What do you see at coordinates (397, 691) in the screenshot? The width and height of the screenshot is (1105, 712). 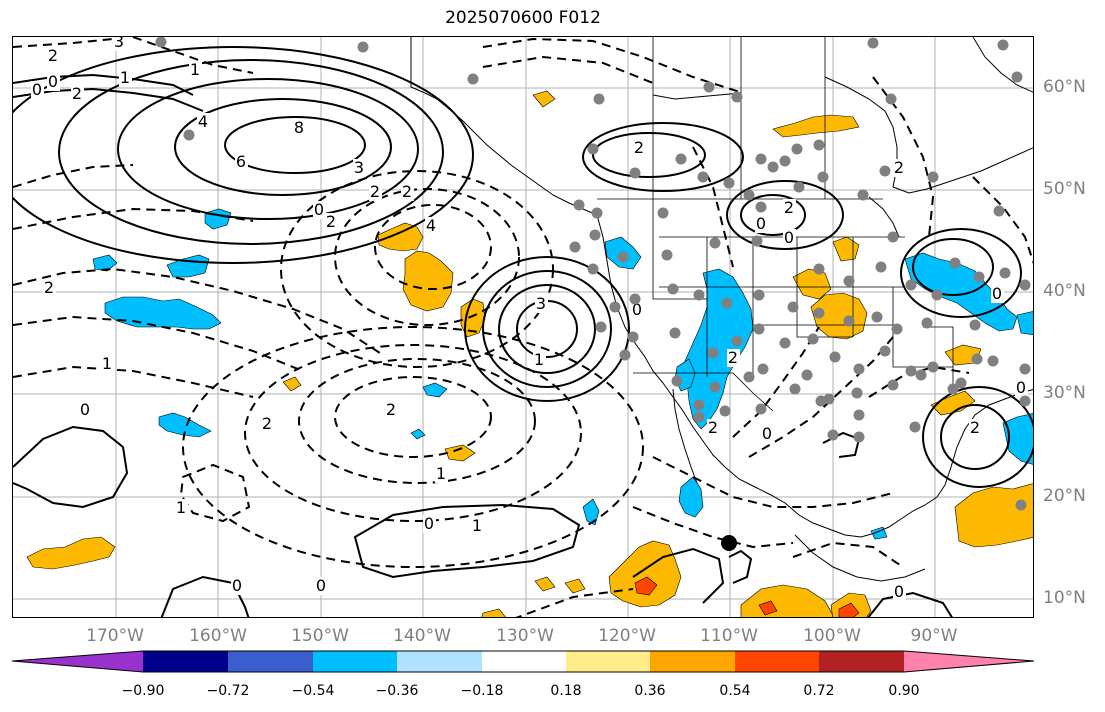 I see `colorbar-tick-label: −0.36` at bounding box center [397, 691].